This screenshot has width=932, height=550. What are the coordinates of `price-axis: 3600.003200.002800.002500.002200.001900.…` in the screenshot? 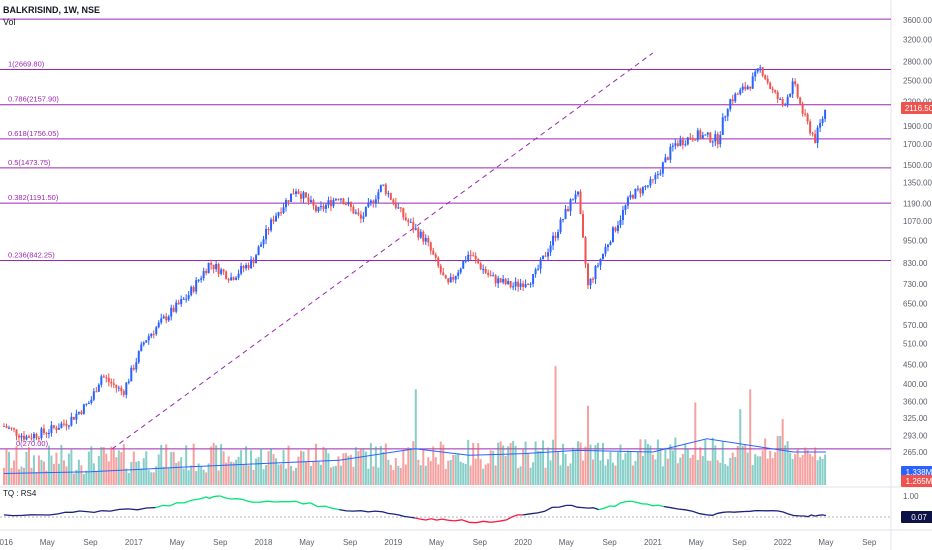 It's located at (917, 236).